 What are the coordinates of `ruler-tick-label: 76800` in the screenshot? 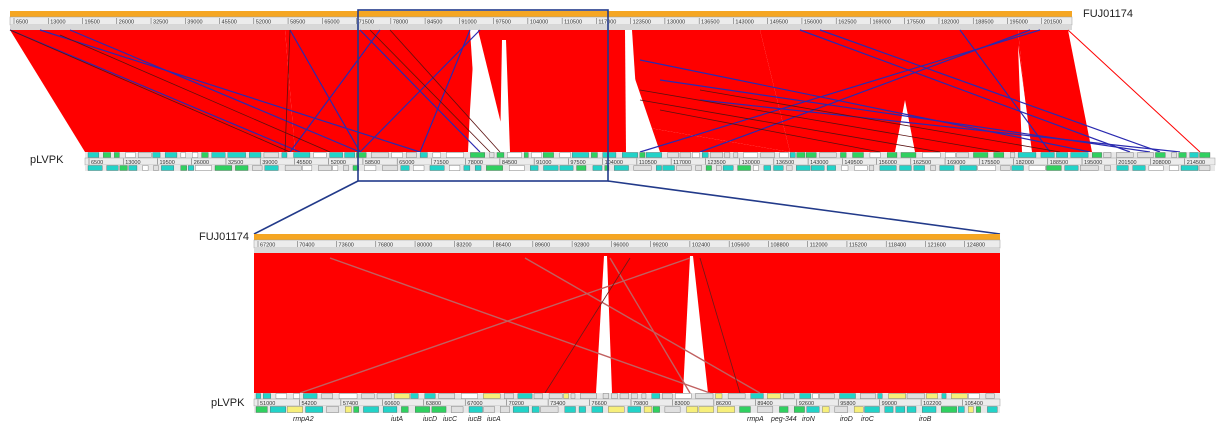 It's located at (385, 246).